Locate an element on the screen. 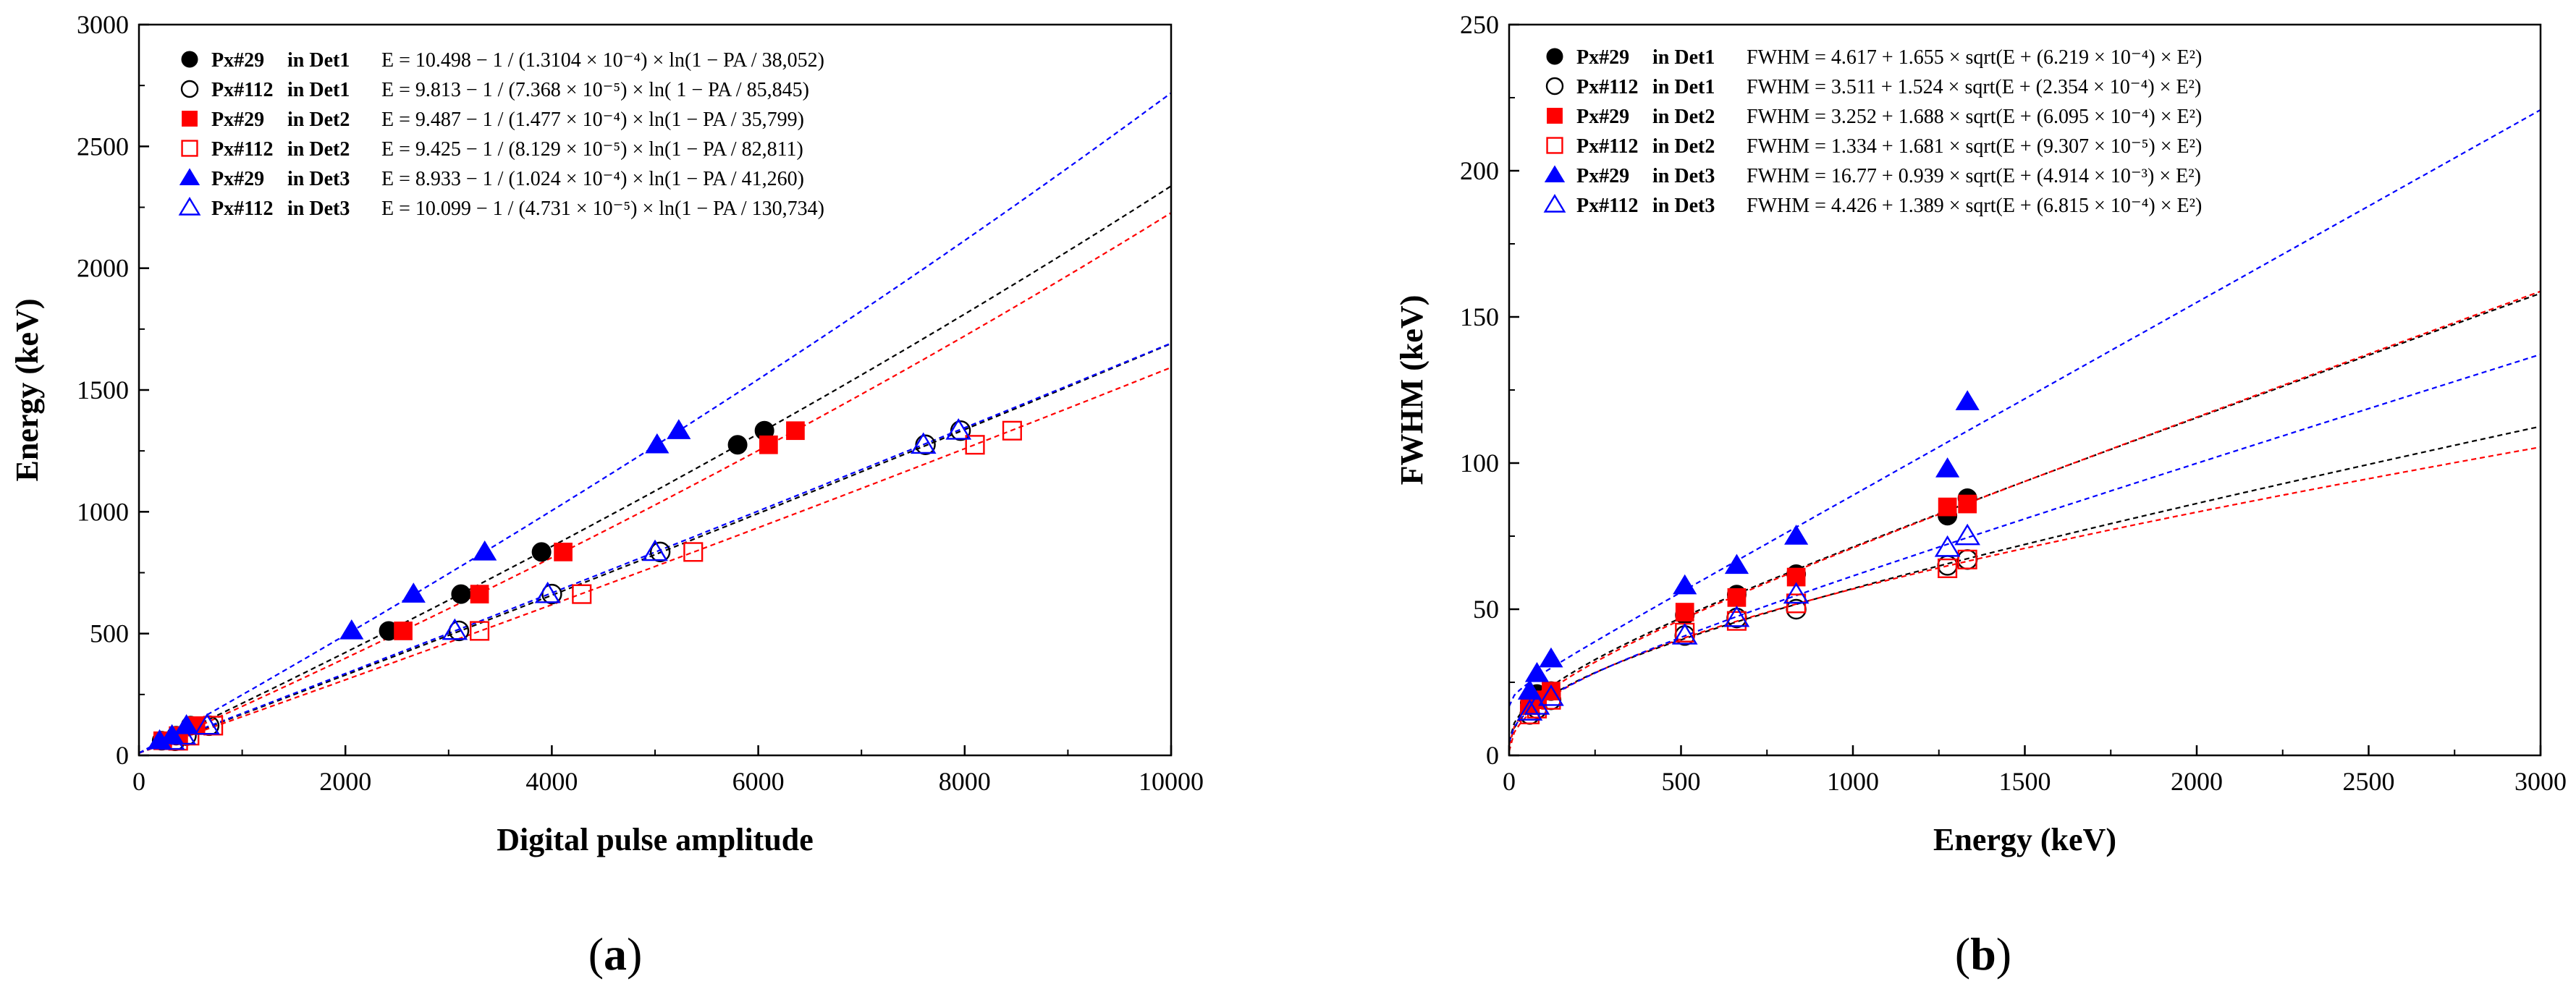 The image size is (2576, 1005). y-tick-label: 250 is located at coordinates (1479, 24).